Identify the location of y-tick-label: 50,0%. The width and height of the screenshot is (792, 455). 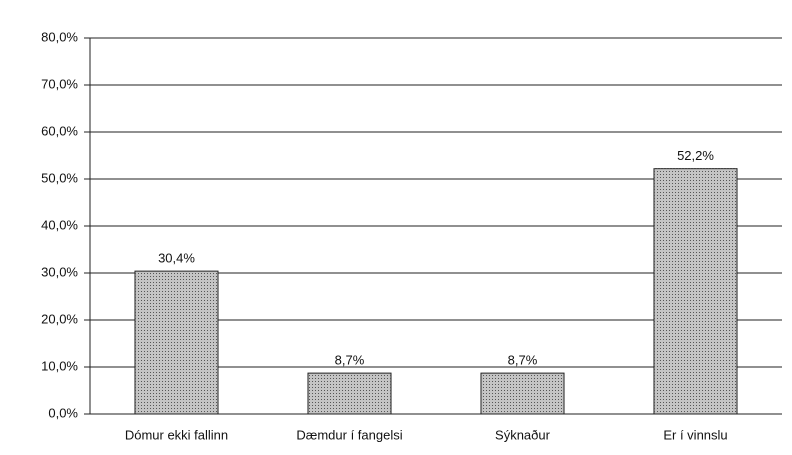
(59, 177).